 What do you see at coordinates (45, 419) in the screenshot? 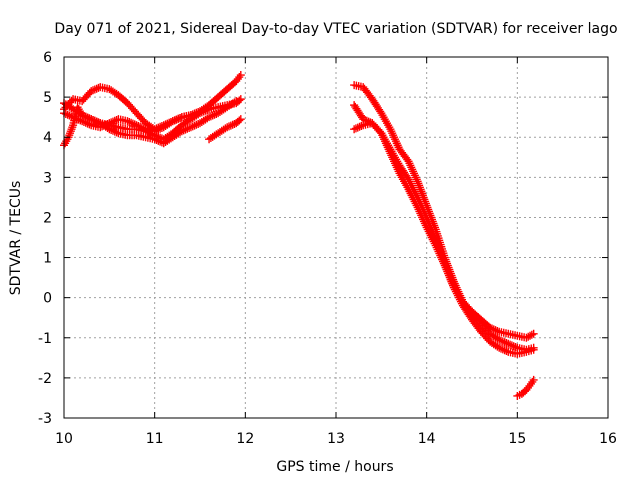
I see `y-tick-label: -3` at bounding box center [45, 419].